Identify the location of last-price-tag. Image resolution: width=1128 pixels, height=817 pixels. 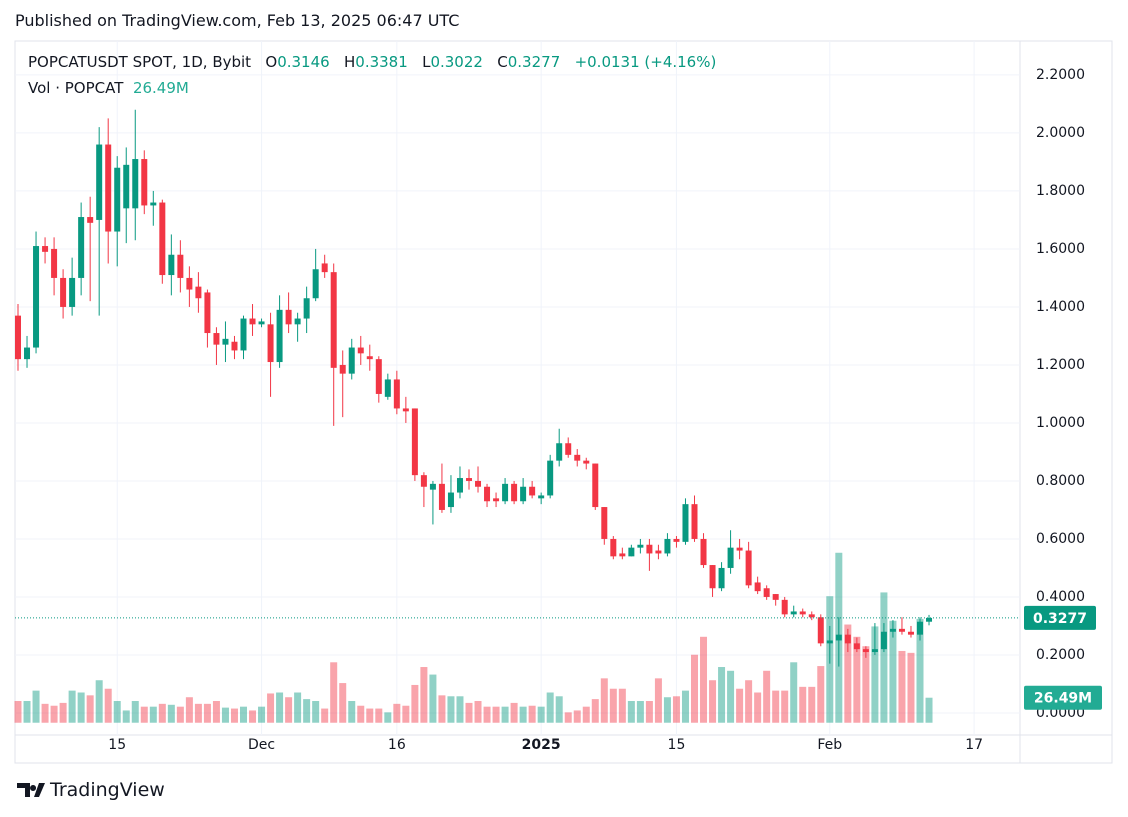
(1060, 617).